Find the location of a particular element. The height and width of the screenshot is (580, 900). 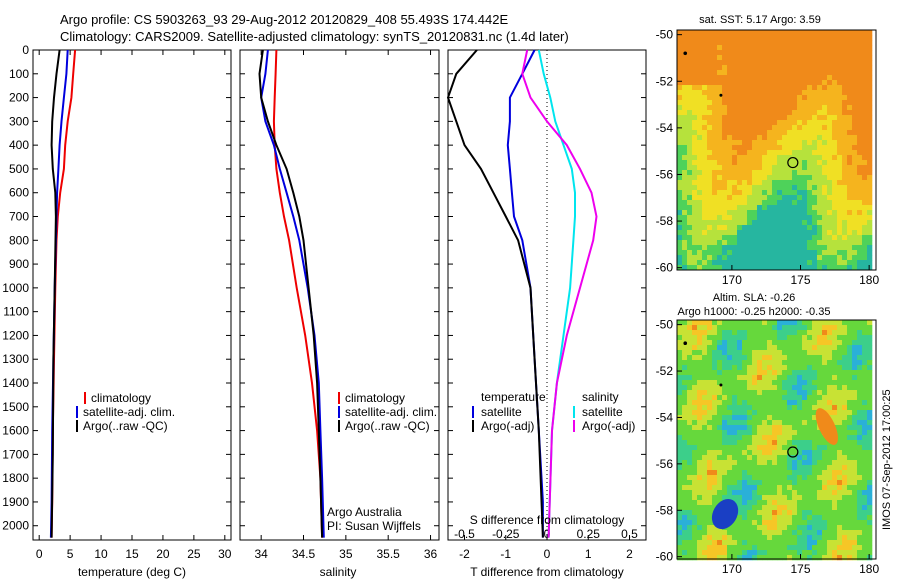

temperature-ytick-label: 100 is located at coordinates (19, 74).